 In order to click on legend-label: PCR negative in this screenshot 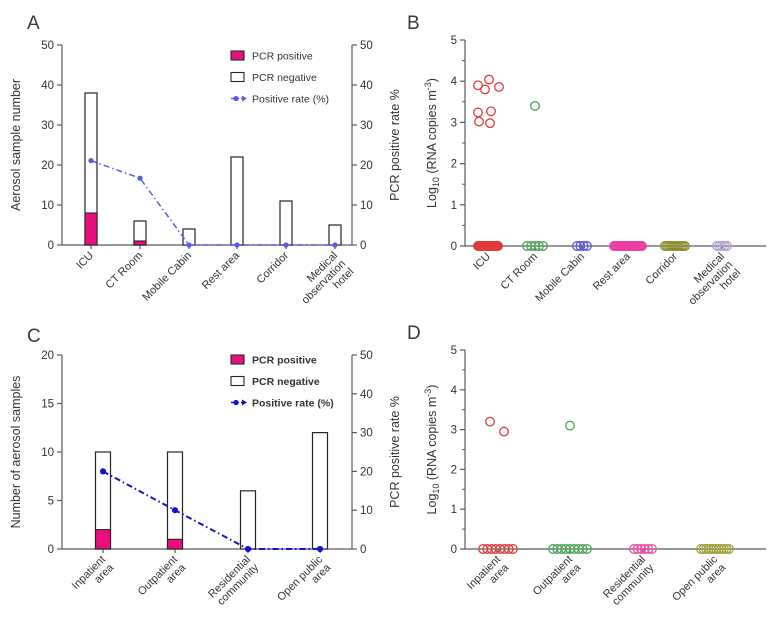, I will do `click(284, 78)`.